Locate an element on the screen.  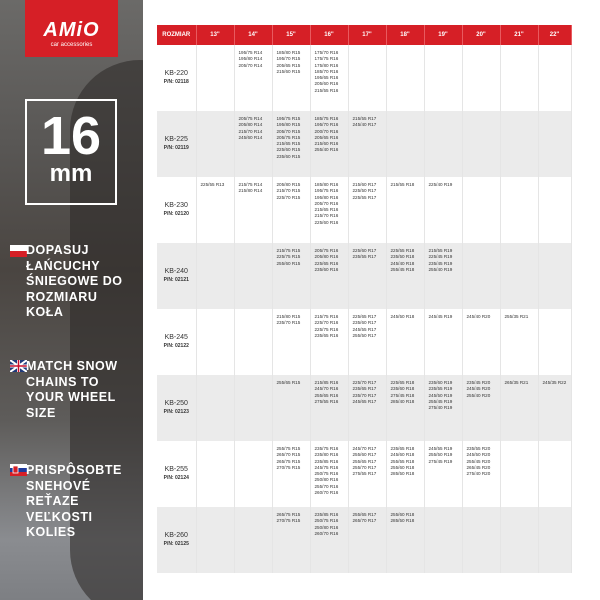
tire-size: 245/55 R19 is located at coordinates (440, 448).